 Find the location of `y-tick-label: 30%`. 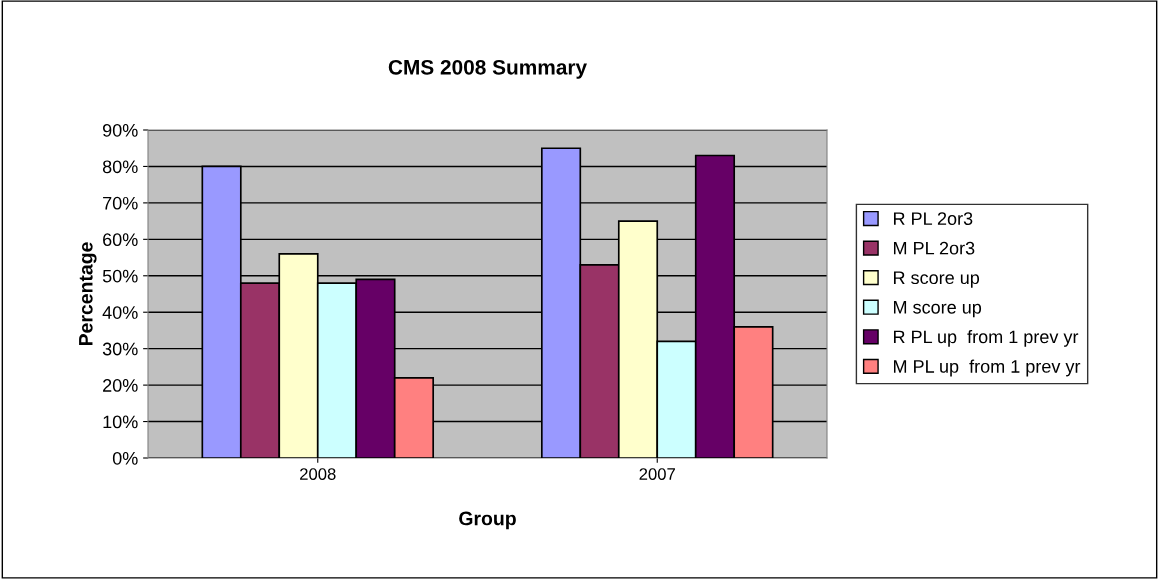

y-tick-label: 30% is located at coordinates (120, 349).